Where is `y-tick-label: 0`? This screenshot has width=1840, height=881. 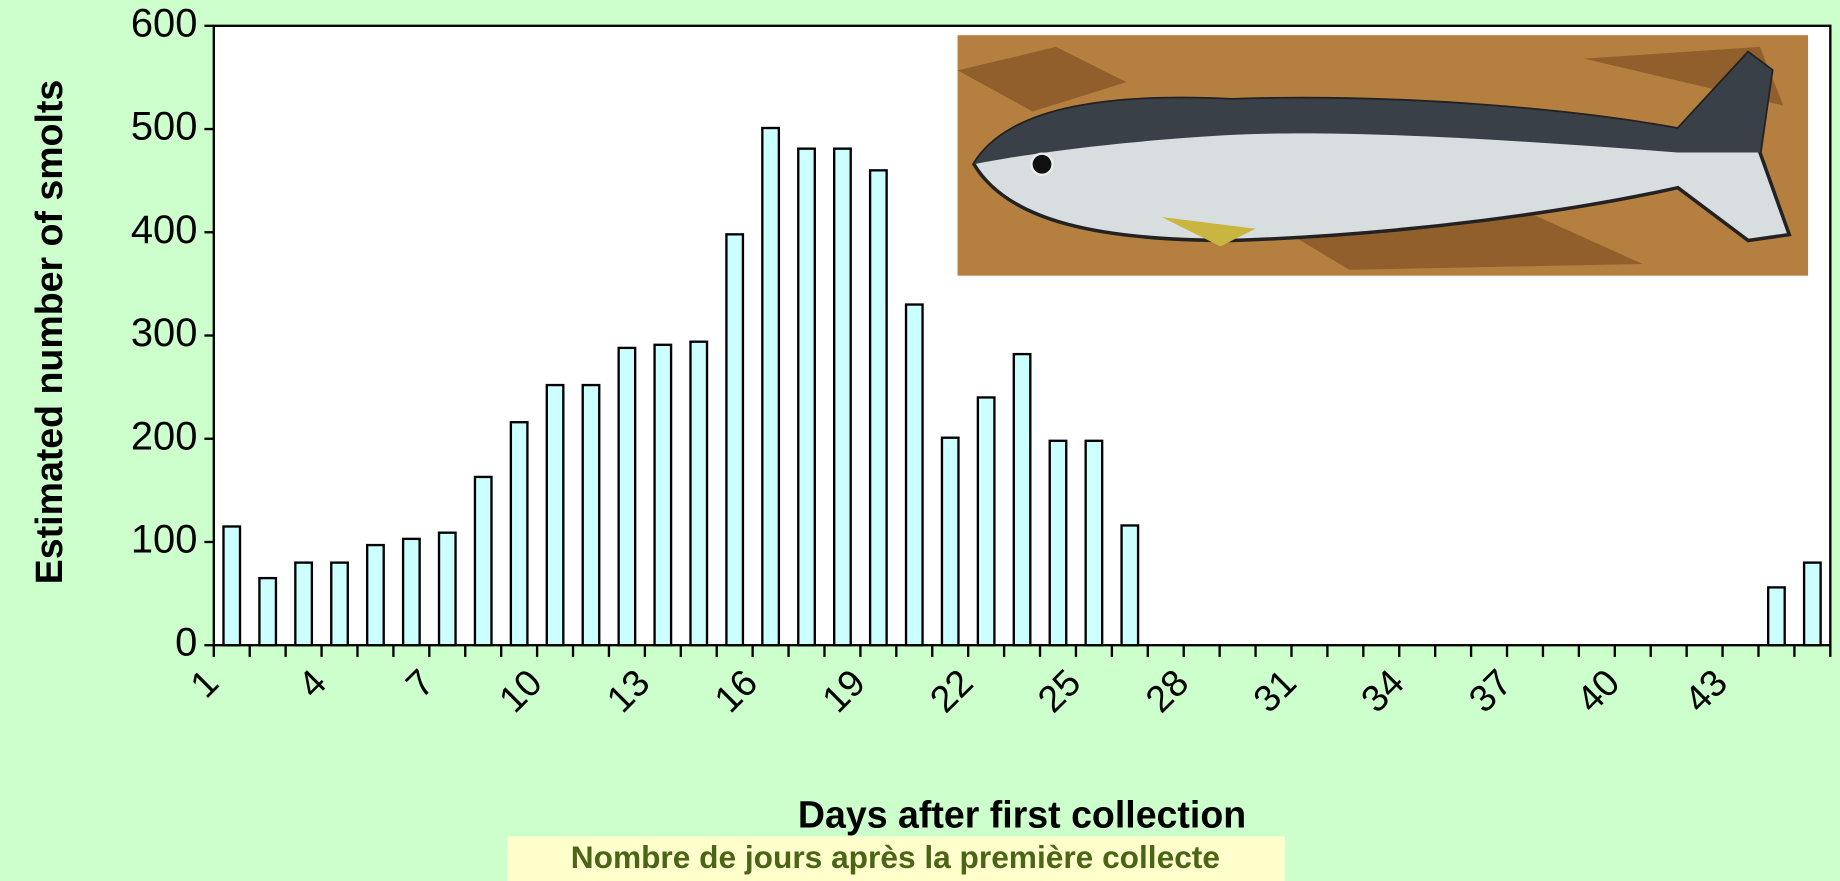 y-tick-label: 0 is located at coordinates (186, 643).